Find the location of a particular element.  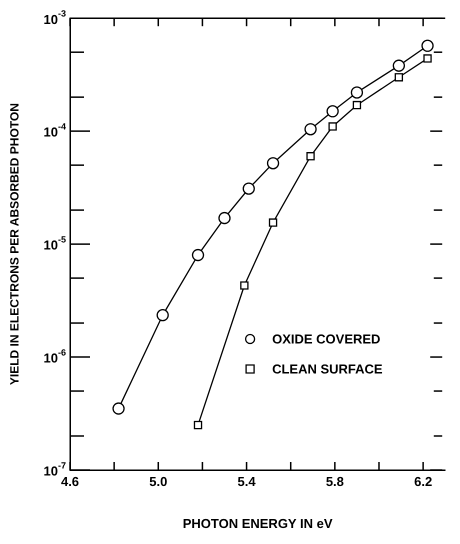

x-tick-label: 5.4 is located at coordinates (247, 482).